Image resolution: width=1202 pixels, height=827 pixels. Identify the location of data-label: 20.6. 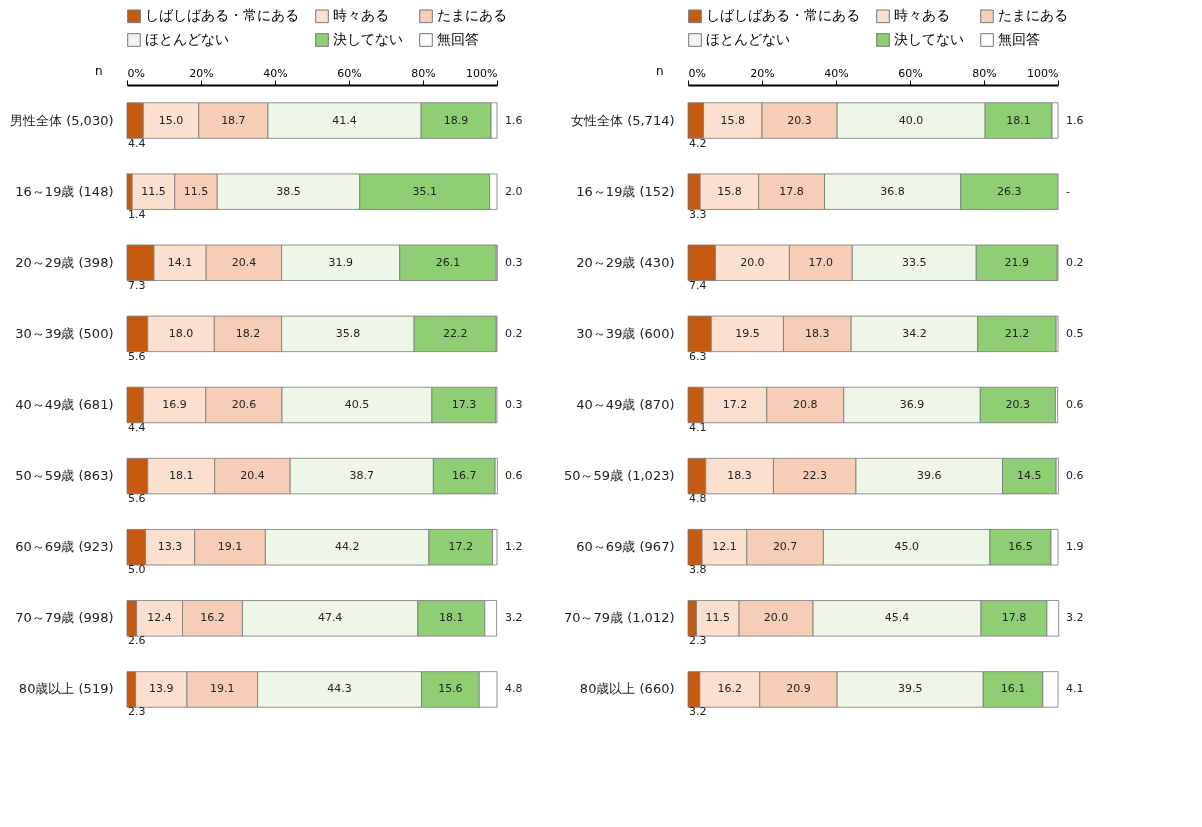
(244, 404).